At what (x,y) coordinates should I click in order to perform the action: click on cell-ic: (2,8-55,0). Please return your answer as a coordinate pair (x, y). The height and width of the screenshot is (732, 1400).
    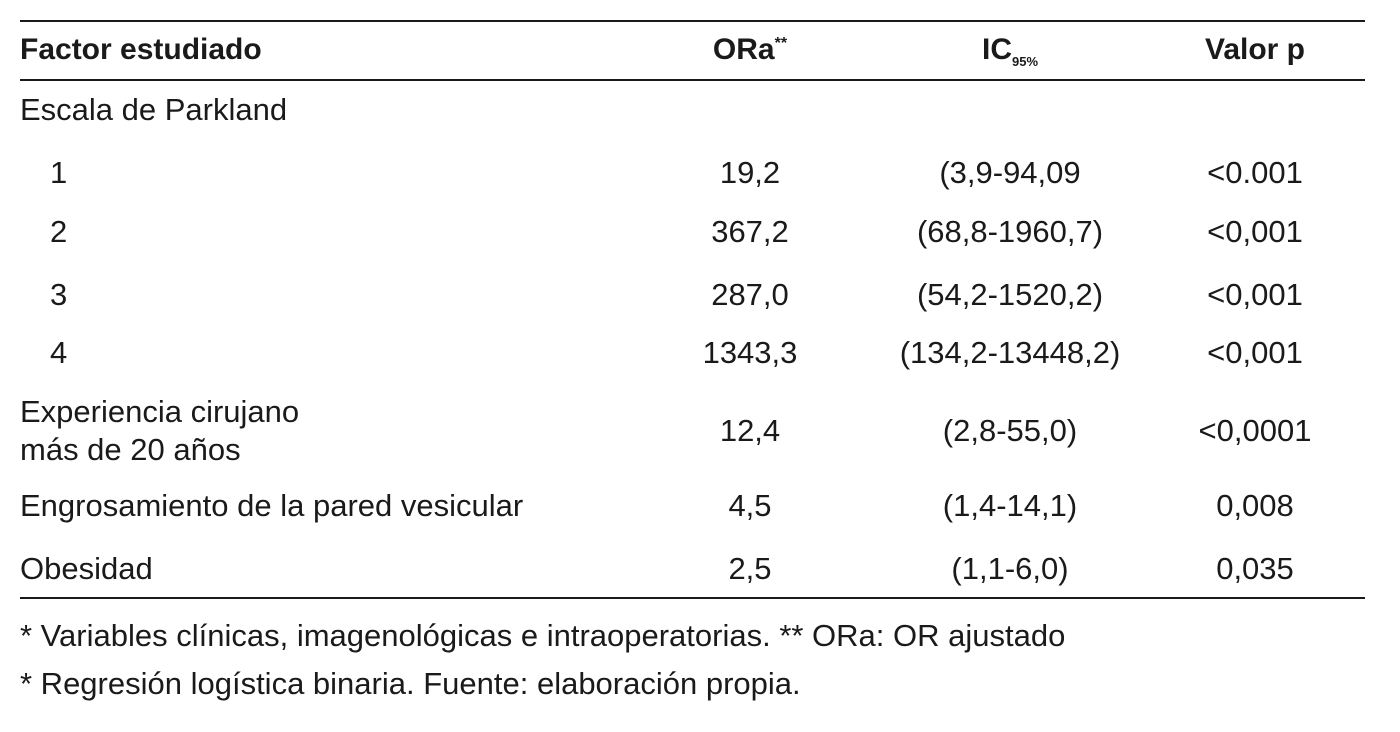
    Looking at the image, I should click on (1010, 430).